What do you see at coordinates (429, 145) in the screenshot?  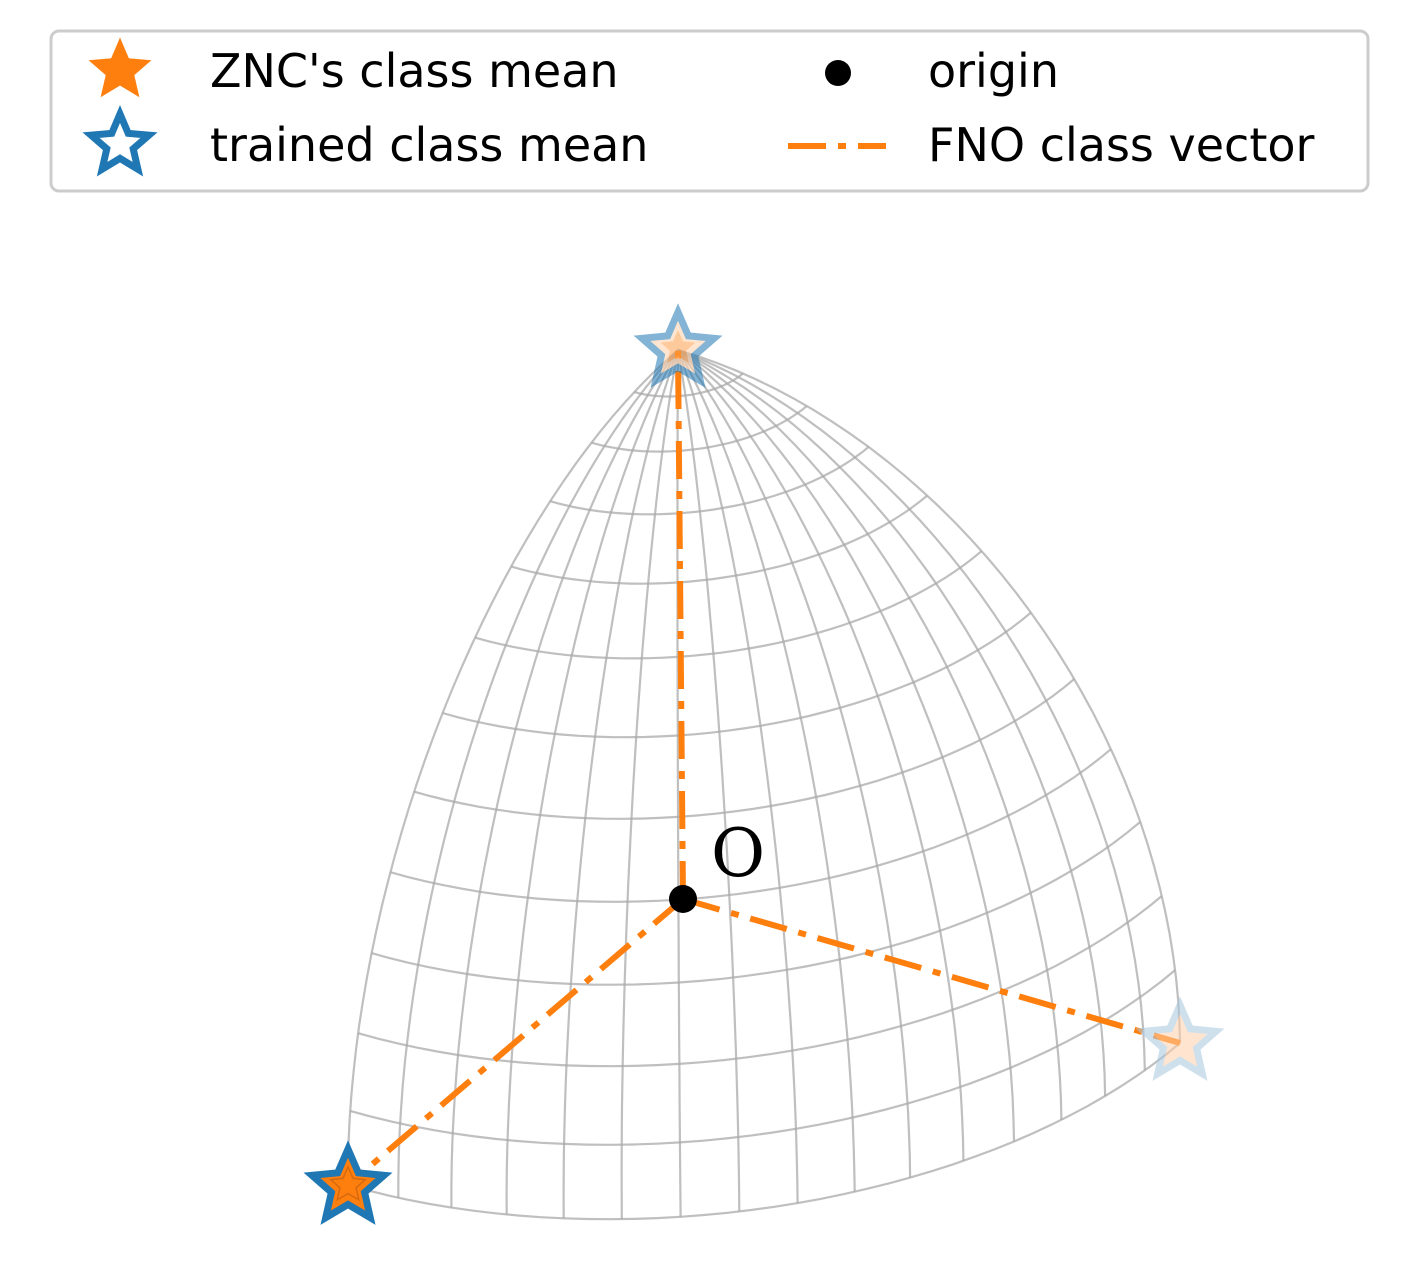 I see `legend-label-trained-mean: trained class mean` at bounding box center [429, 145].